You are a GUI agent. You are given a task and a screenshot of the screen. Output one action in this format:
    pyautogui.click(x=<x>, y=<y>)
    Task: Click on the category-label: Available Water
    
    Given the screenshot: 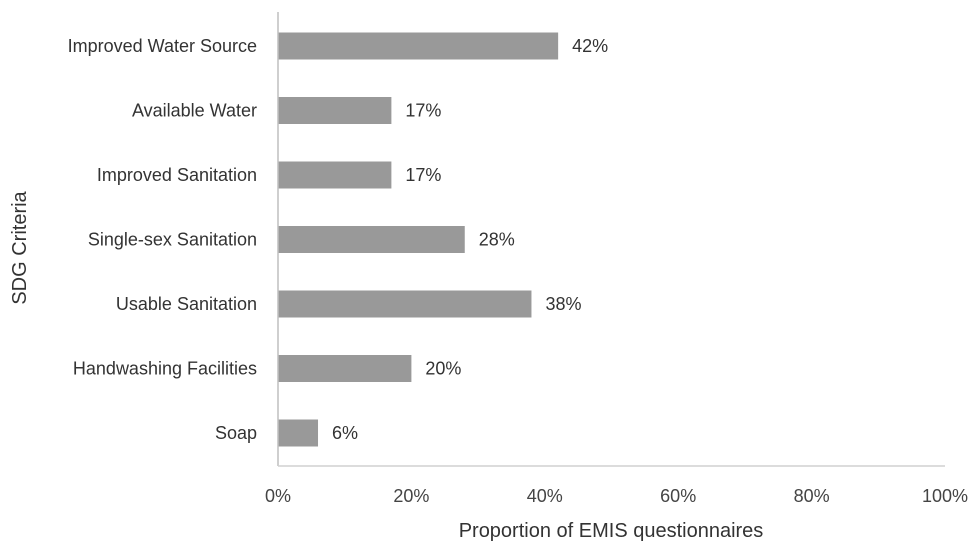 What is the action you would take?
    pyautogui.click(x=194, y=111)
    